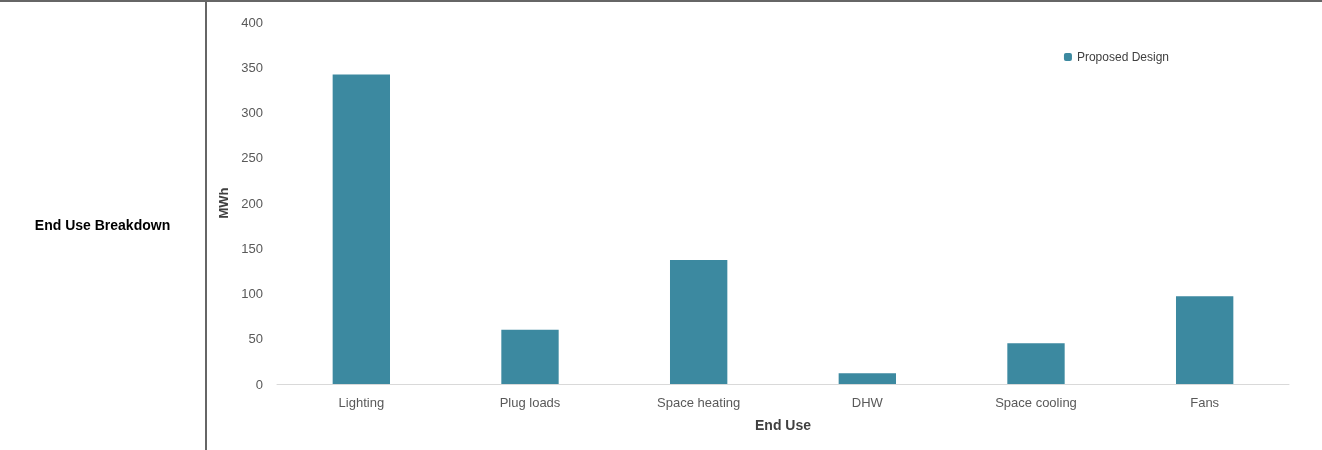 This screenshot has width=1322, height=450. I want to click on y-tick-label: 150, so click(252, 248).